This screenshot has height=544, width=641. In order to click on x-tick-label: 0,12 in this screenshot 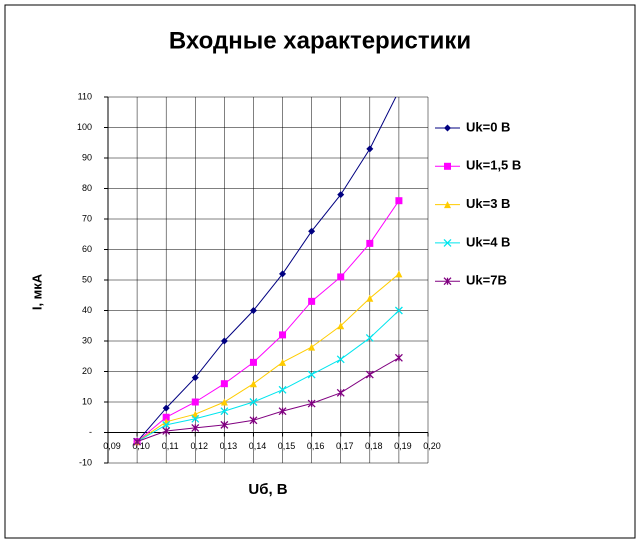, I will do `click(200, 446)`.